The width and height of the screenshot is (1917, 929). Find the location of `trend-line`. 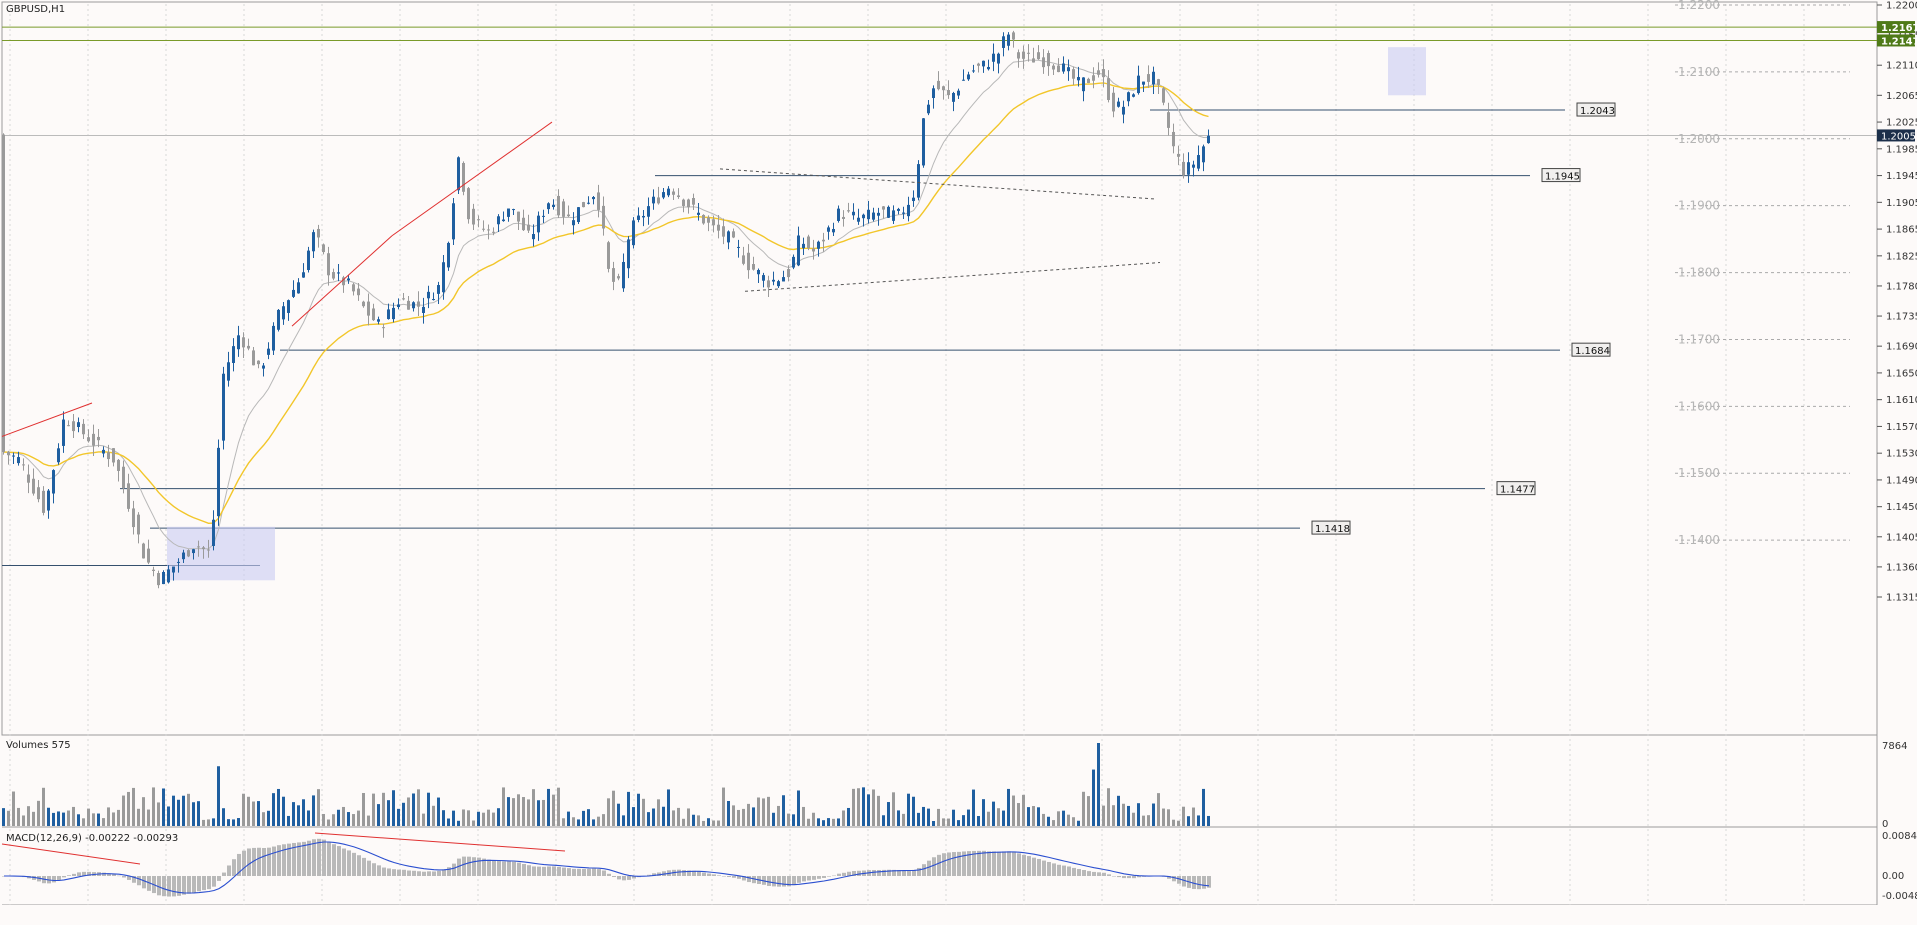

trend-line is located at coordinates (342, 281).